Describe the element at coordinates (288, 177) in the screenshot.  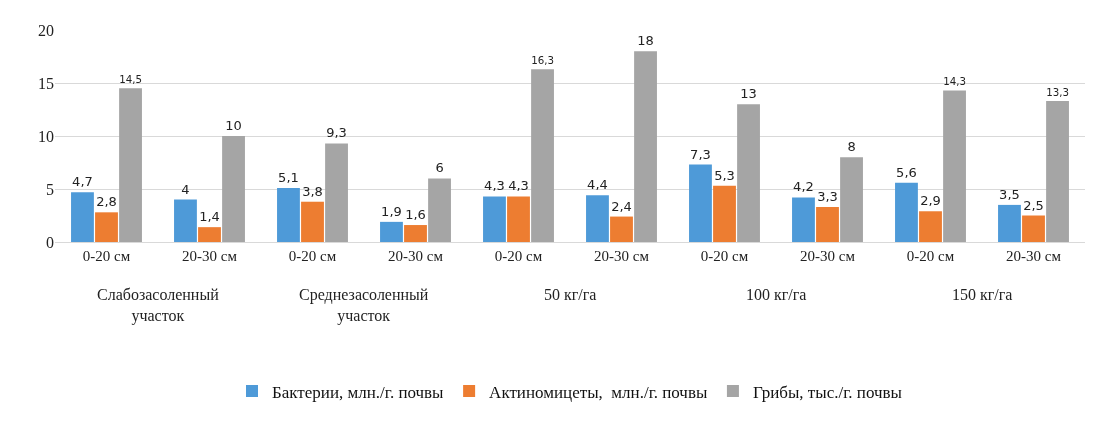
I see `data-label: 5,1` at that location.